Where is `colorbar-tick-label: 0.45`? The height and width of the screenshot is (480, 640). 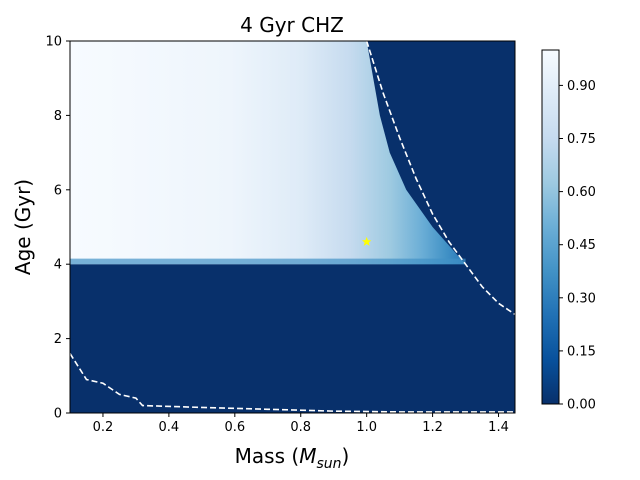 colorbar-tick-label: 0.45 is located at coordinates (581, 245).